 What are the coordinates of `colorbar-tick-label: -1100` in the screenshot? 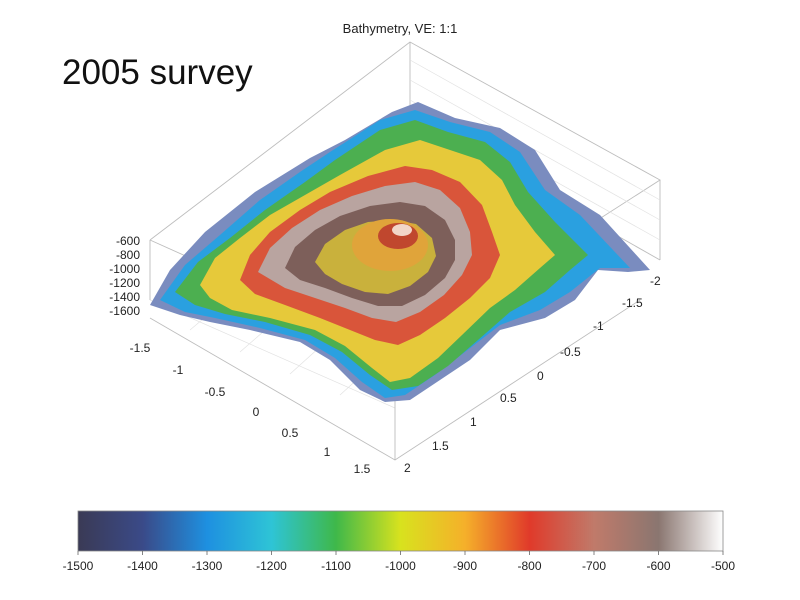 It's located at (336, 566).